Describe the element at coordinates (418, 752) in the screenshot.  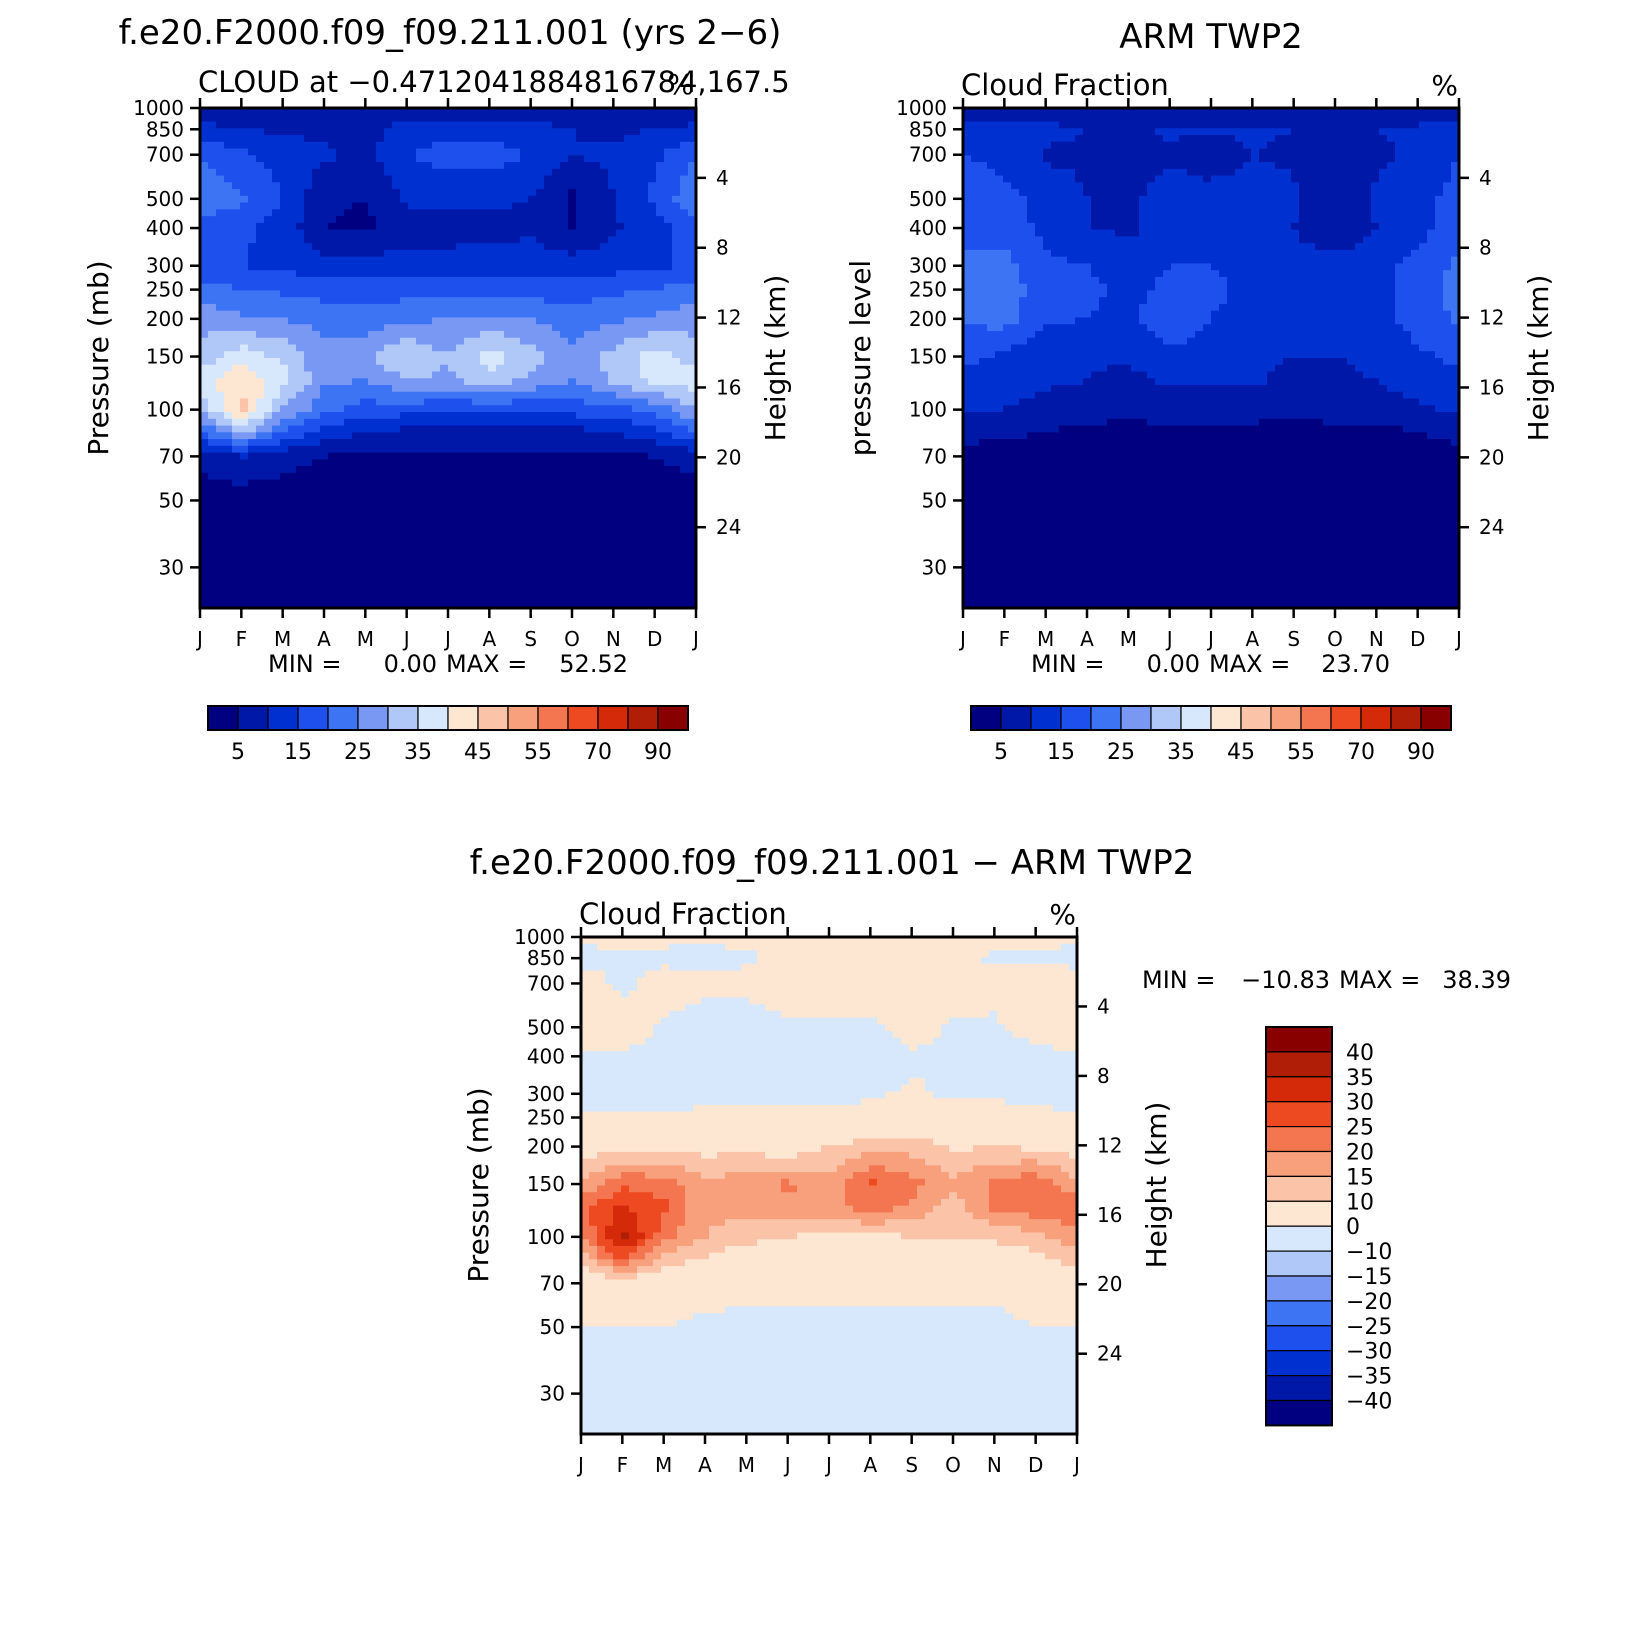
I see `colorbar-label: 35` at that location.